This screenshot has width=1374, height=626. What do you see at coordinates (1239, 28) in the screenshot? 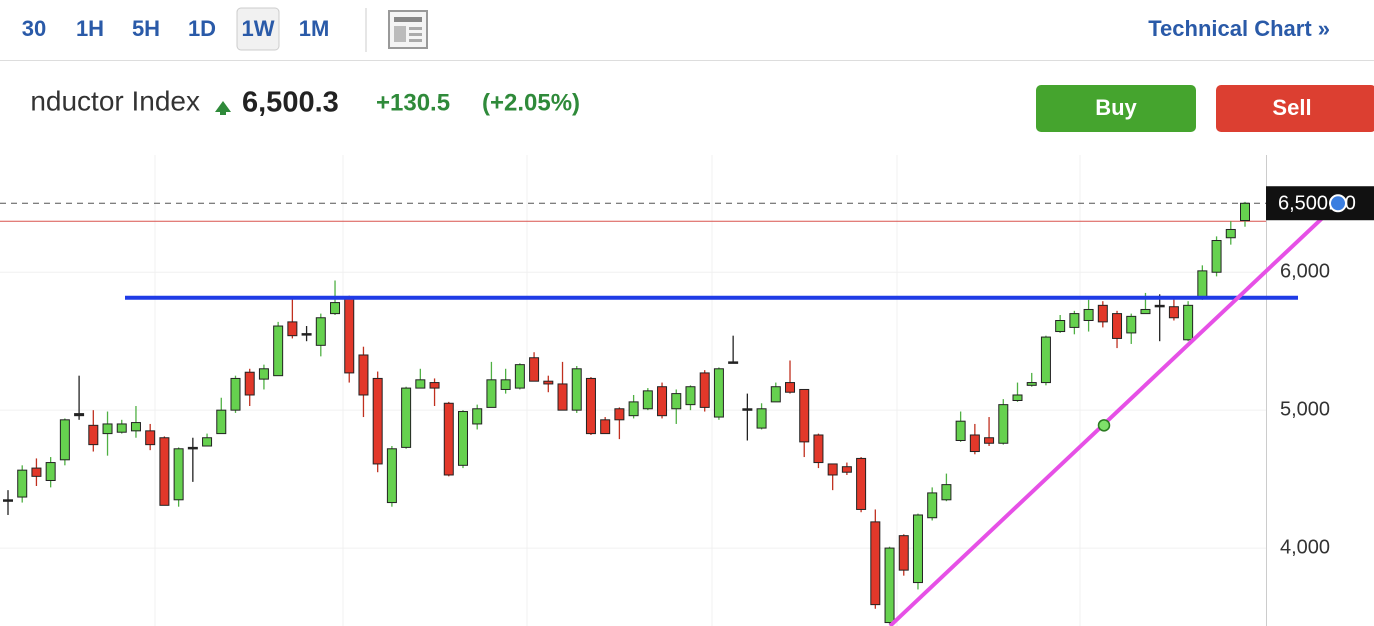
I see `technical-chart-link: Technical Chart »` at bounding box center [1239, 28].